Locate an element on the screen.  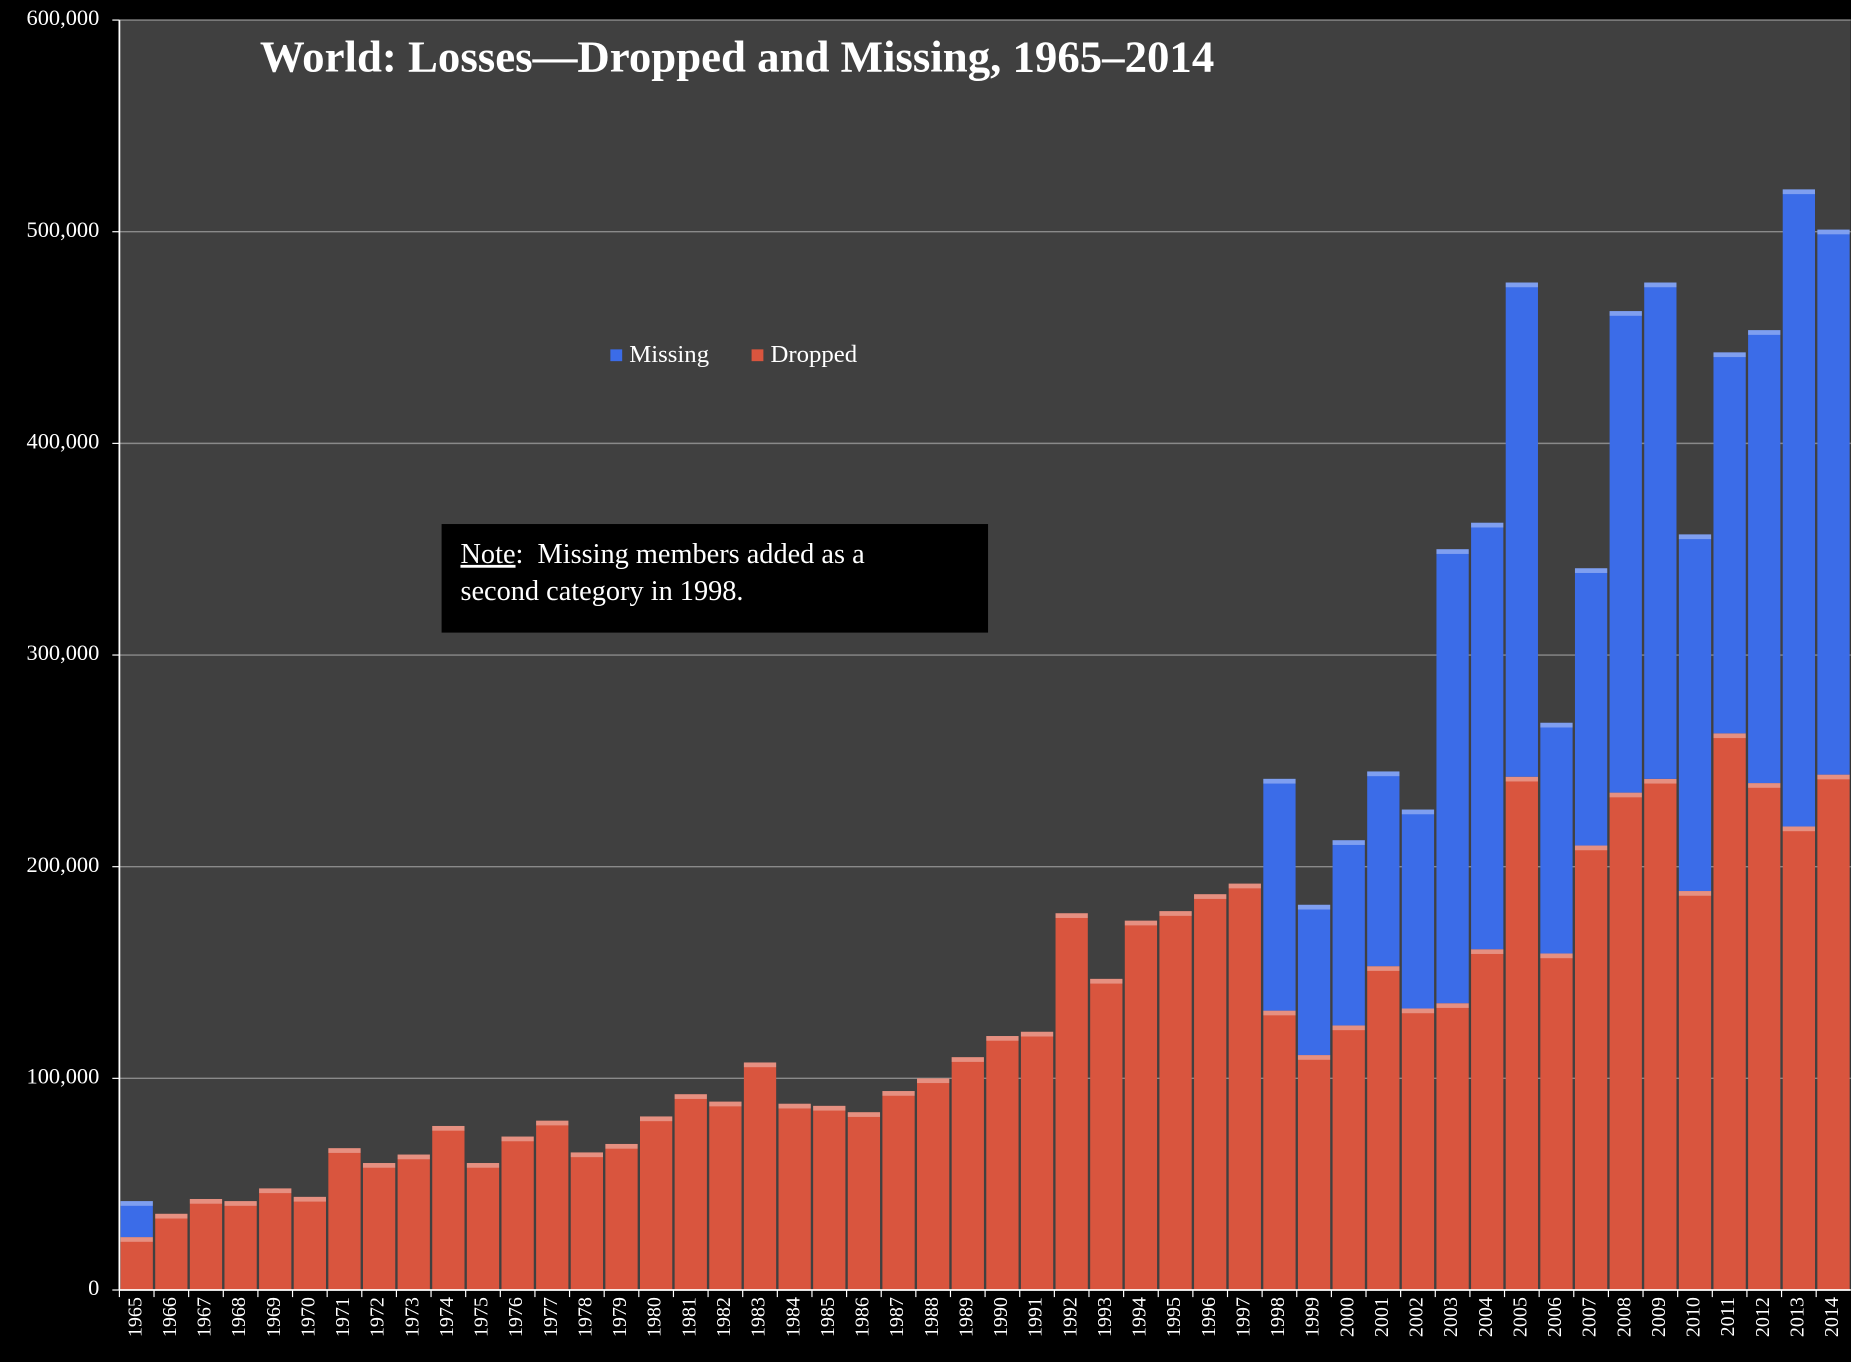
x-tick-label: 1968 is located at coordinates (239, 1317).